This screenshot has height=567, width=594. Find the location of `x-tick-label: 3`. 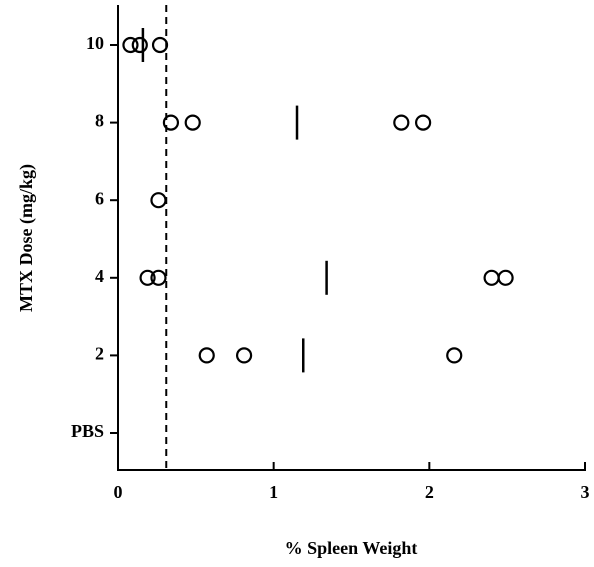

x-tick-label: 3 is located at coordinates (585, 492).